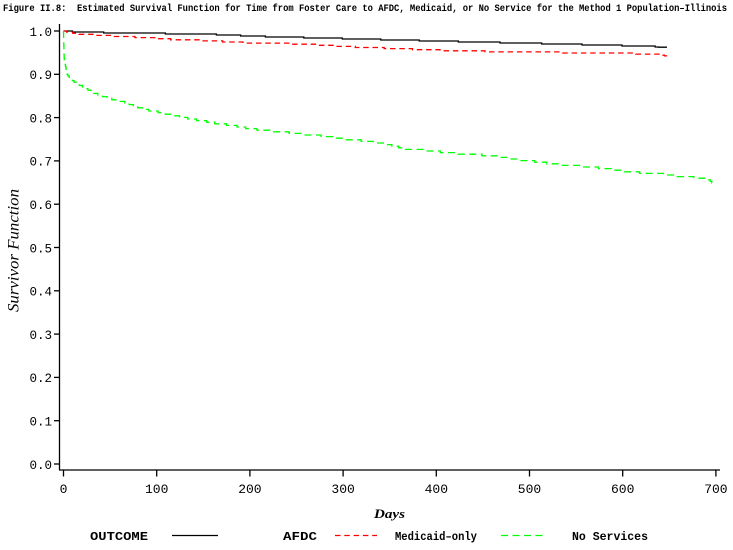  What do you see at coordinates (40, 33) in the screenshot?
I see `svg-text: 1.0` at bounding box center [40, 33].